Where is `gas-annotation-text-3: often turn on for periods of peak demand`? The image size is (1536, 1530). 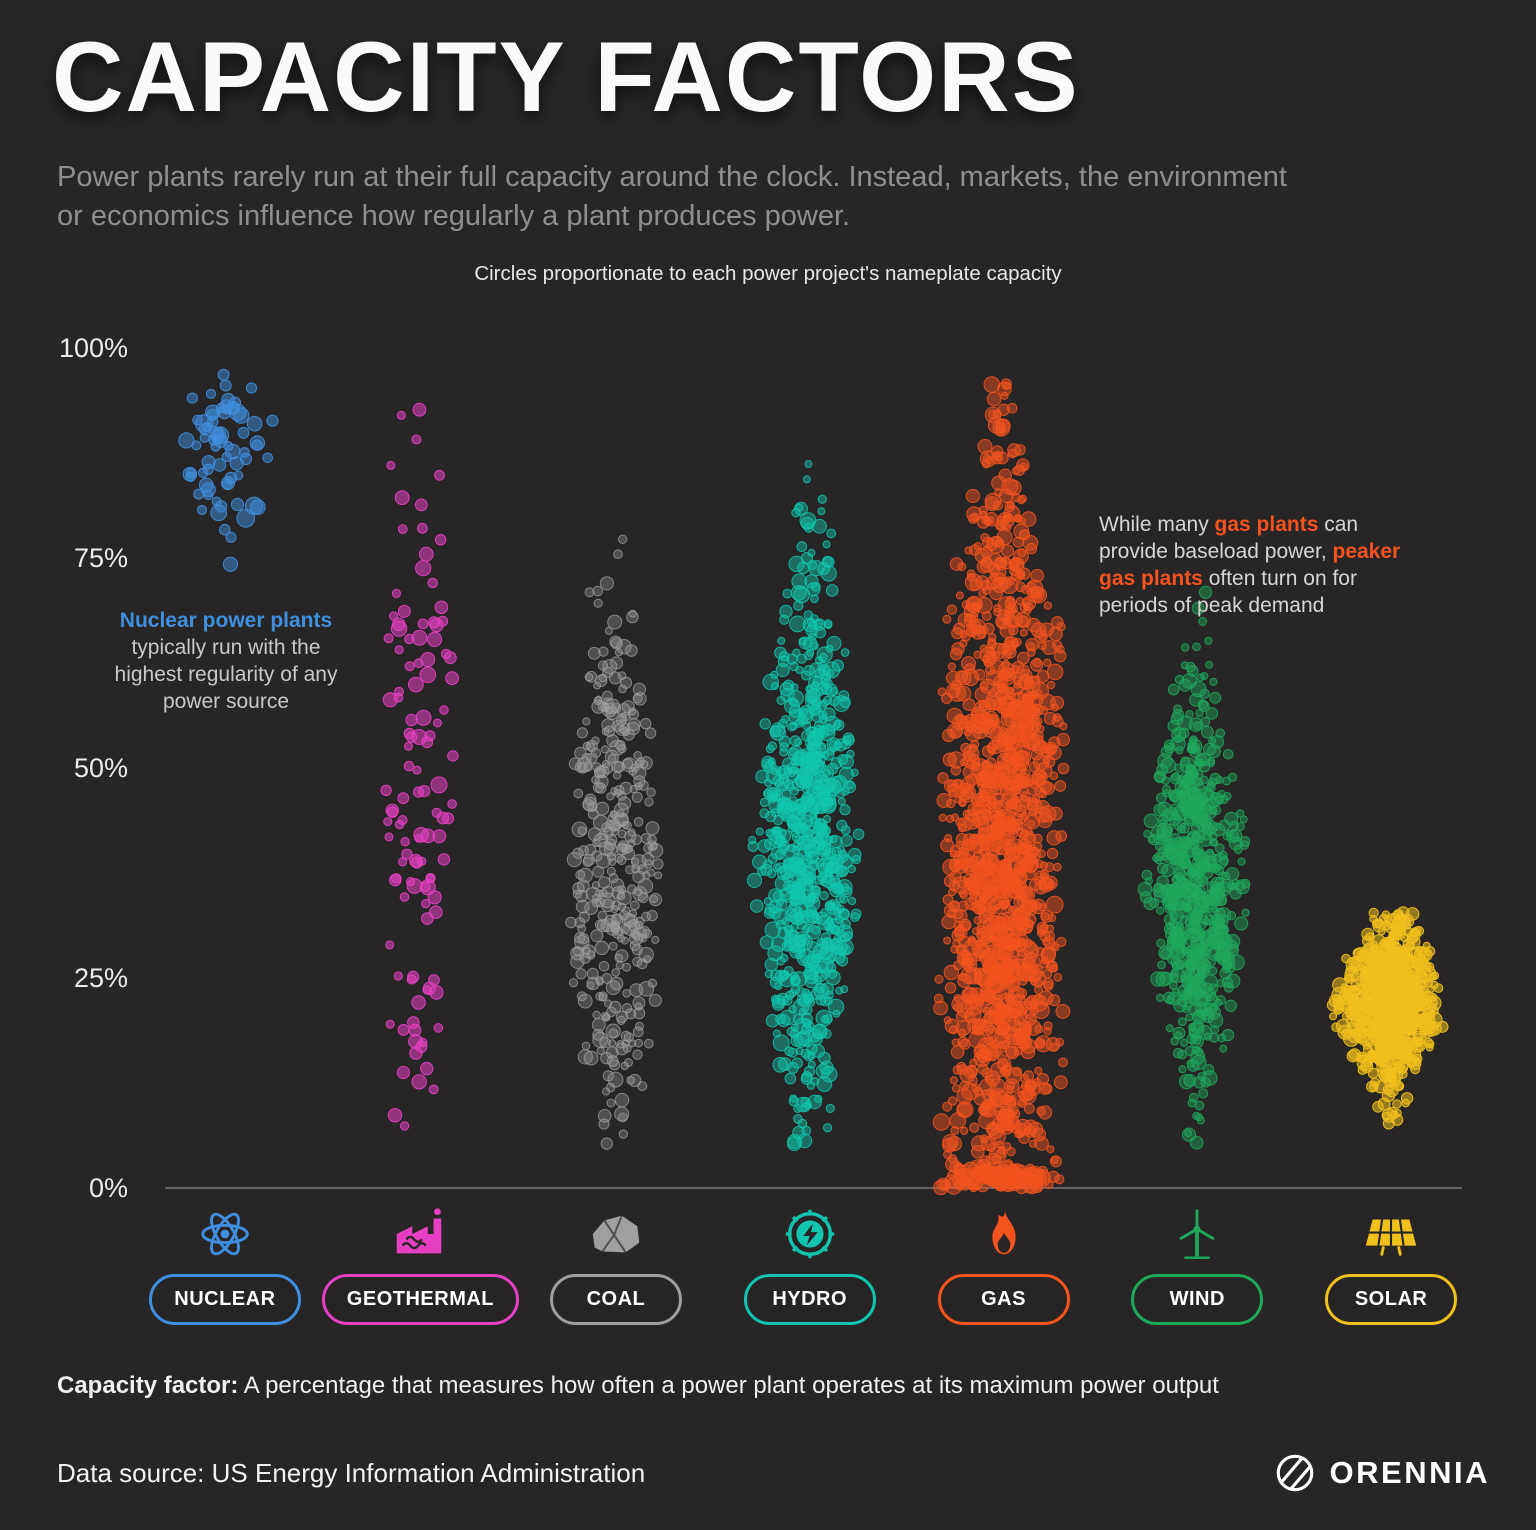
gas-annotation-text-3: often turn on for periods of peak demand is located at coordinates (1228, 591).